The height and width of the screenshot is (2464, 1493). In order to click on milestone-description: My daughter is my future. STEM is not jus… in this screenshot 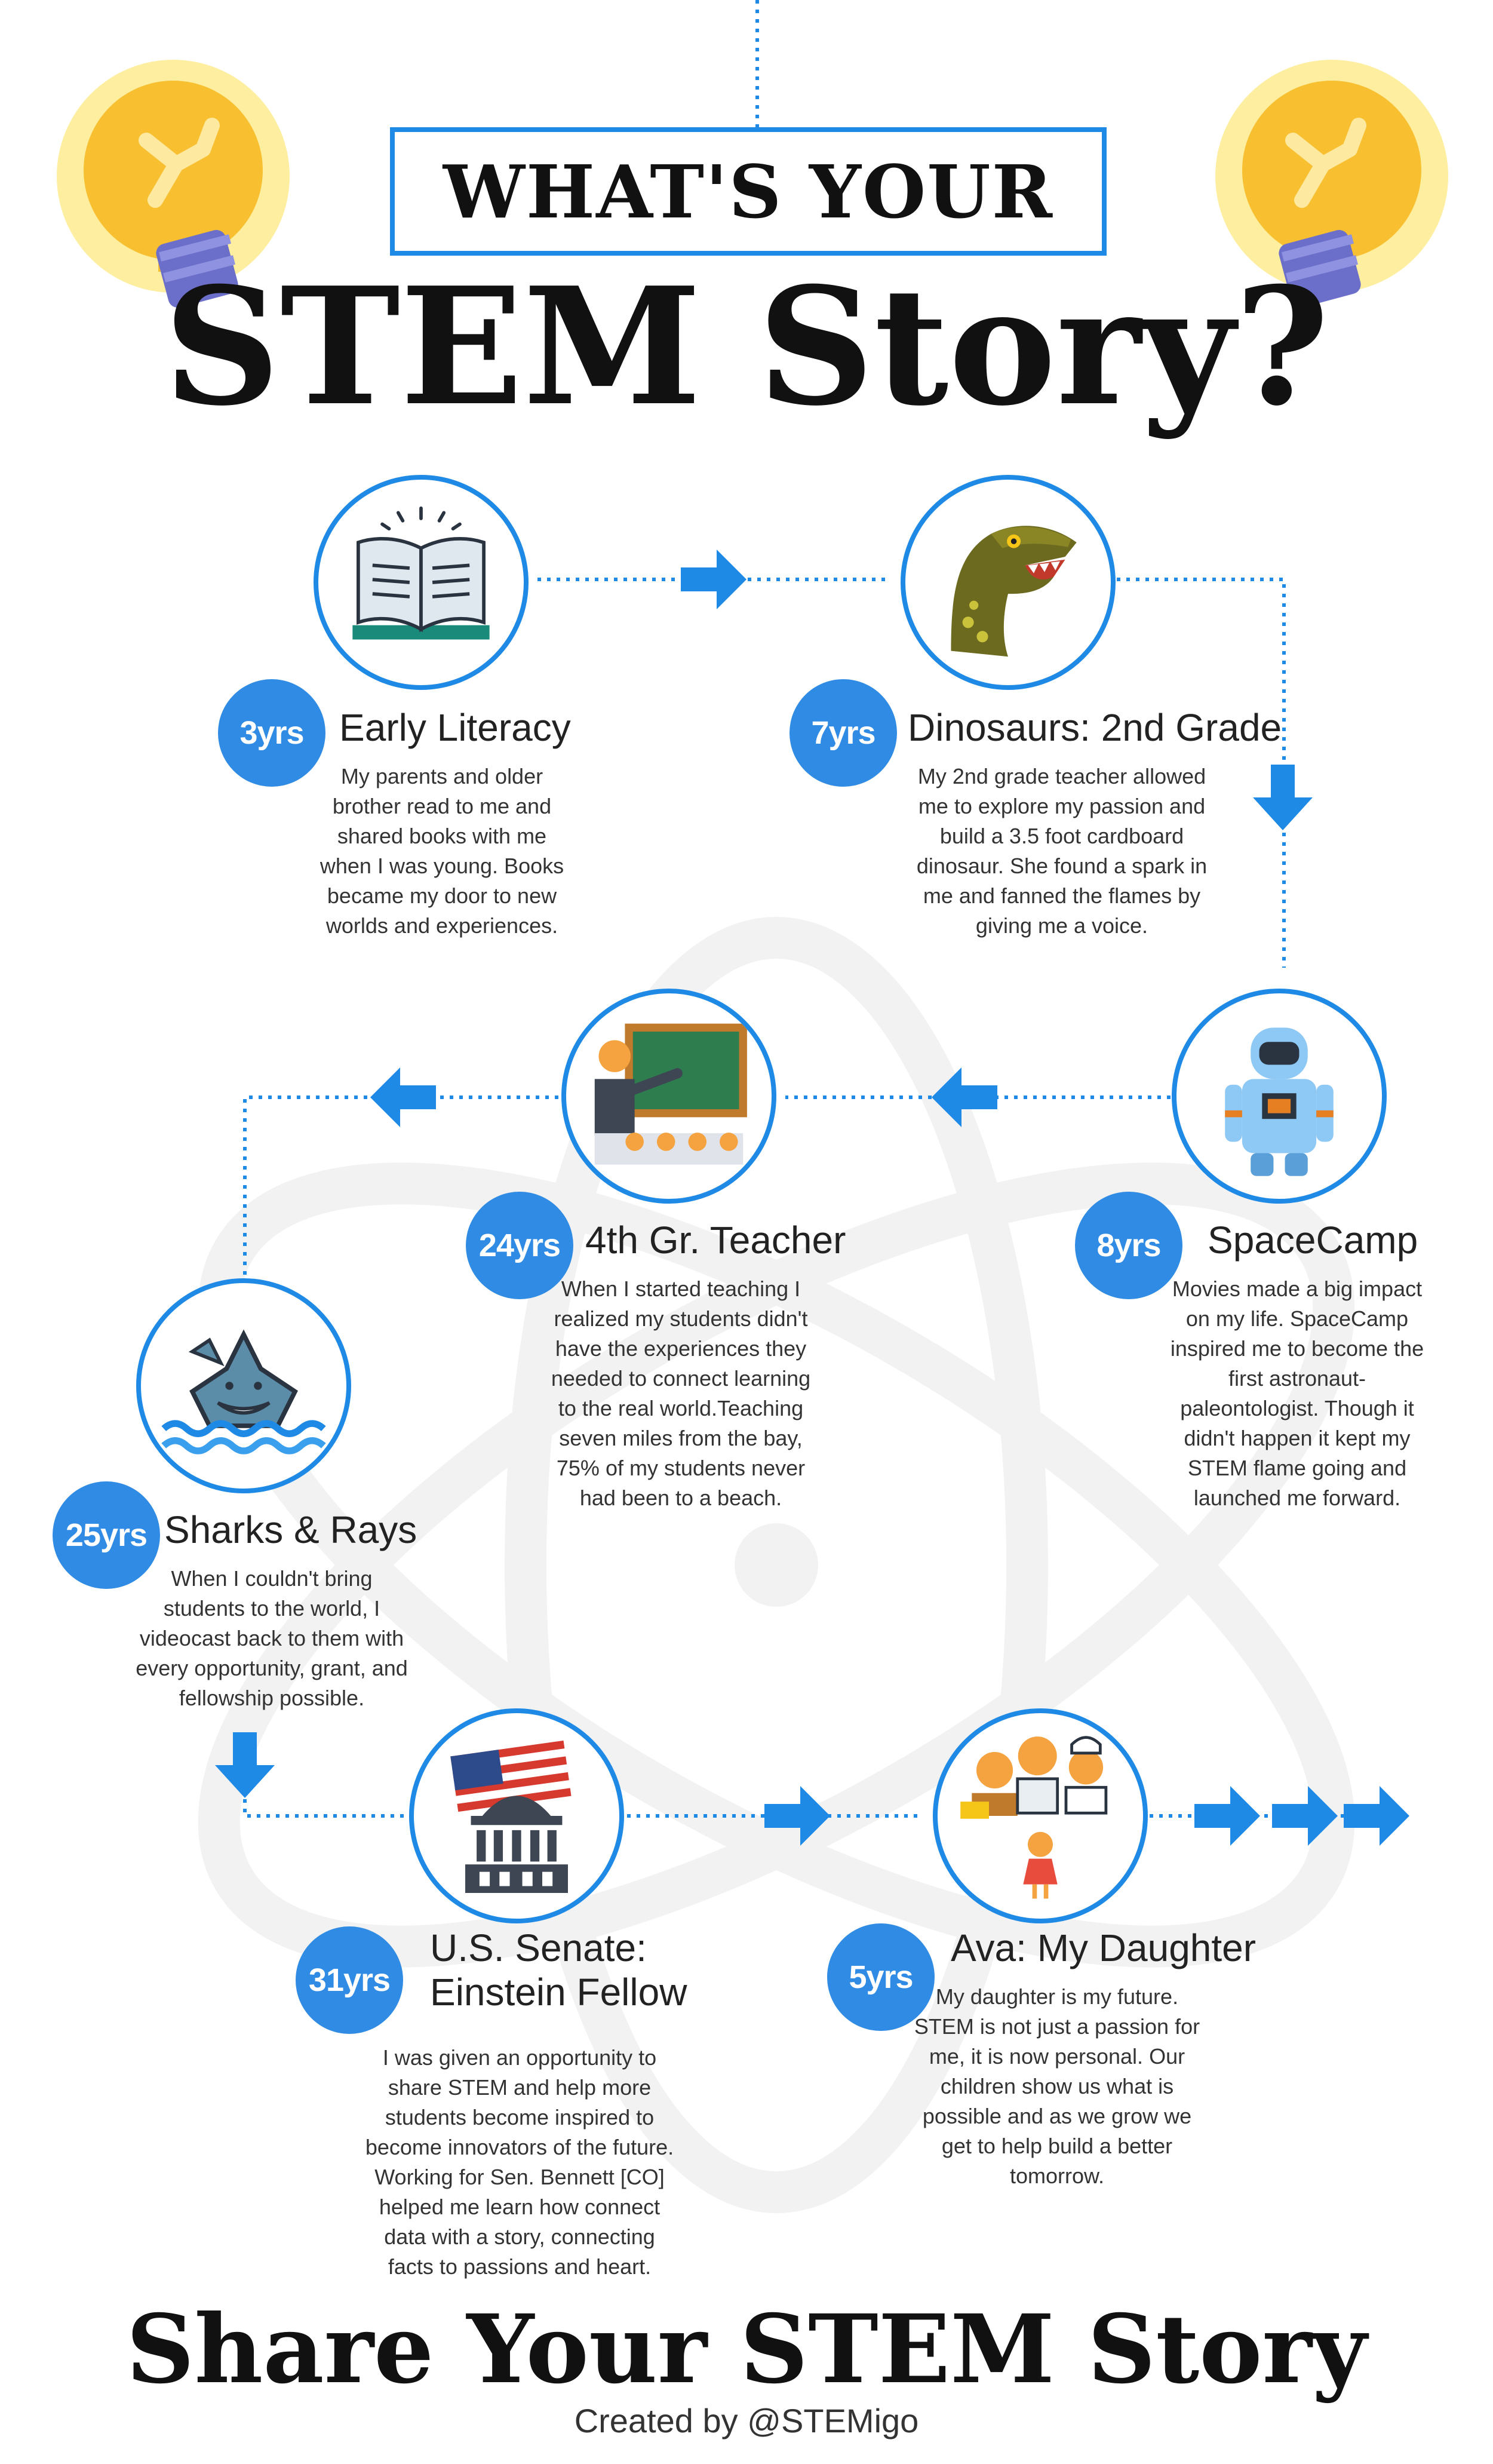, I will do `click(1057, 2086)`.